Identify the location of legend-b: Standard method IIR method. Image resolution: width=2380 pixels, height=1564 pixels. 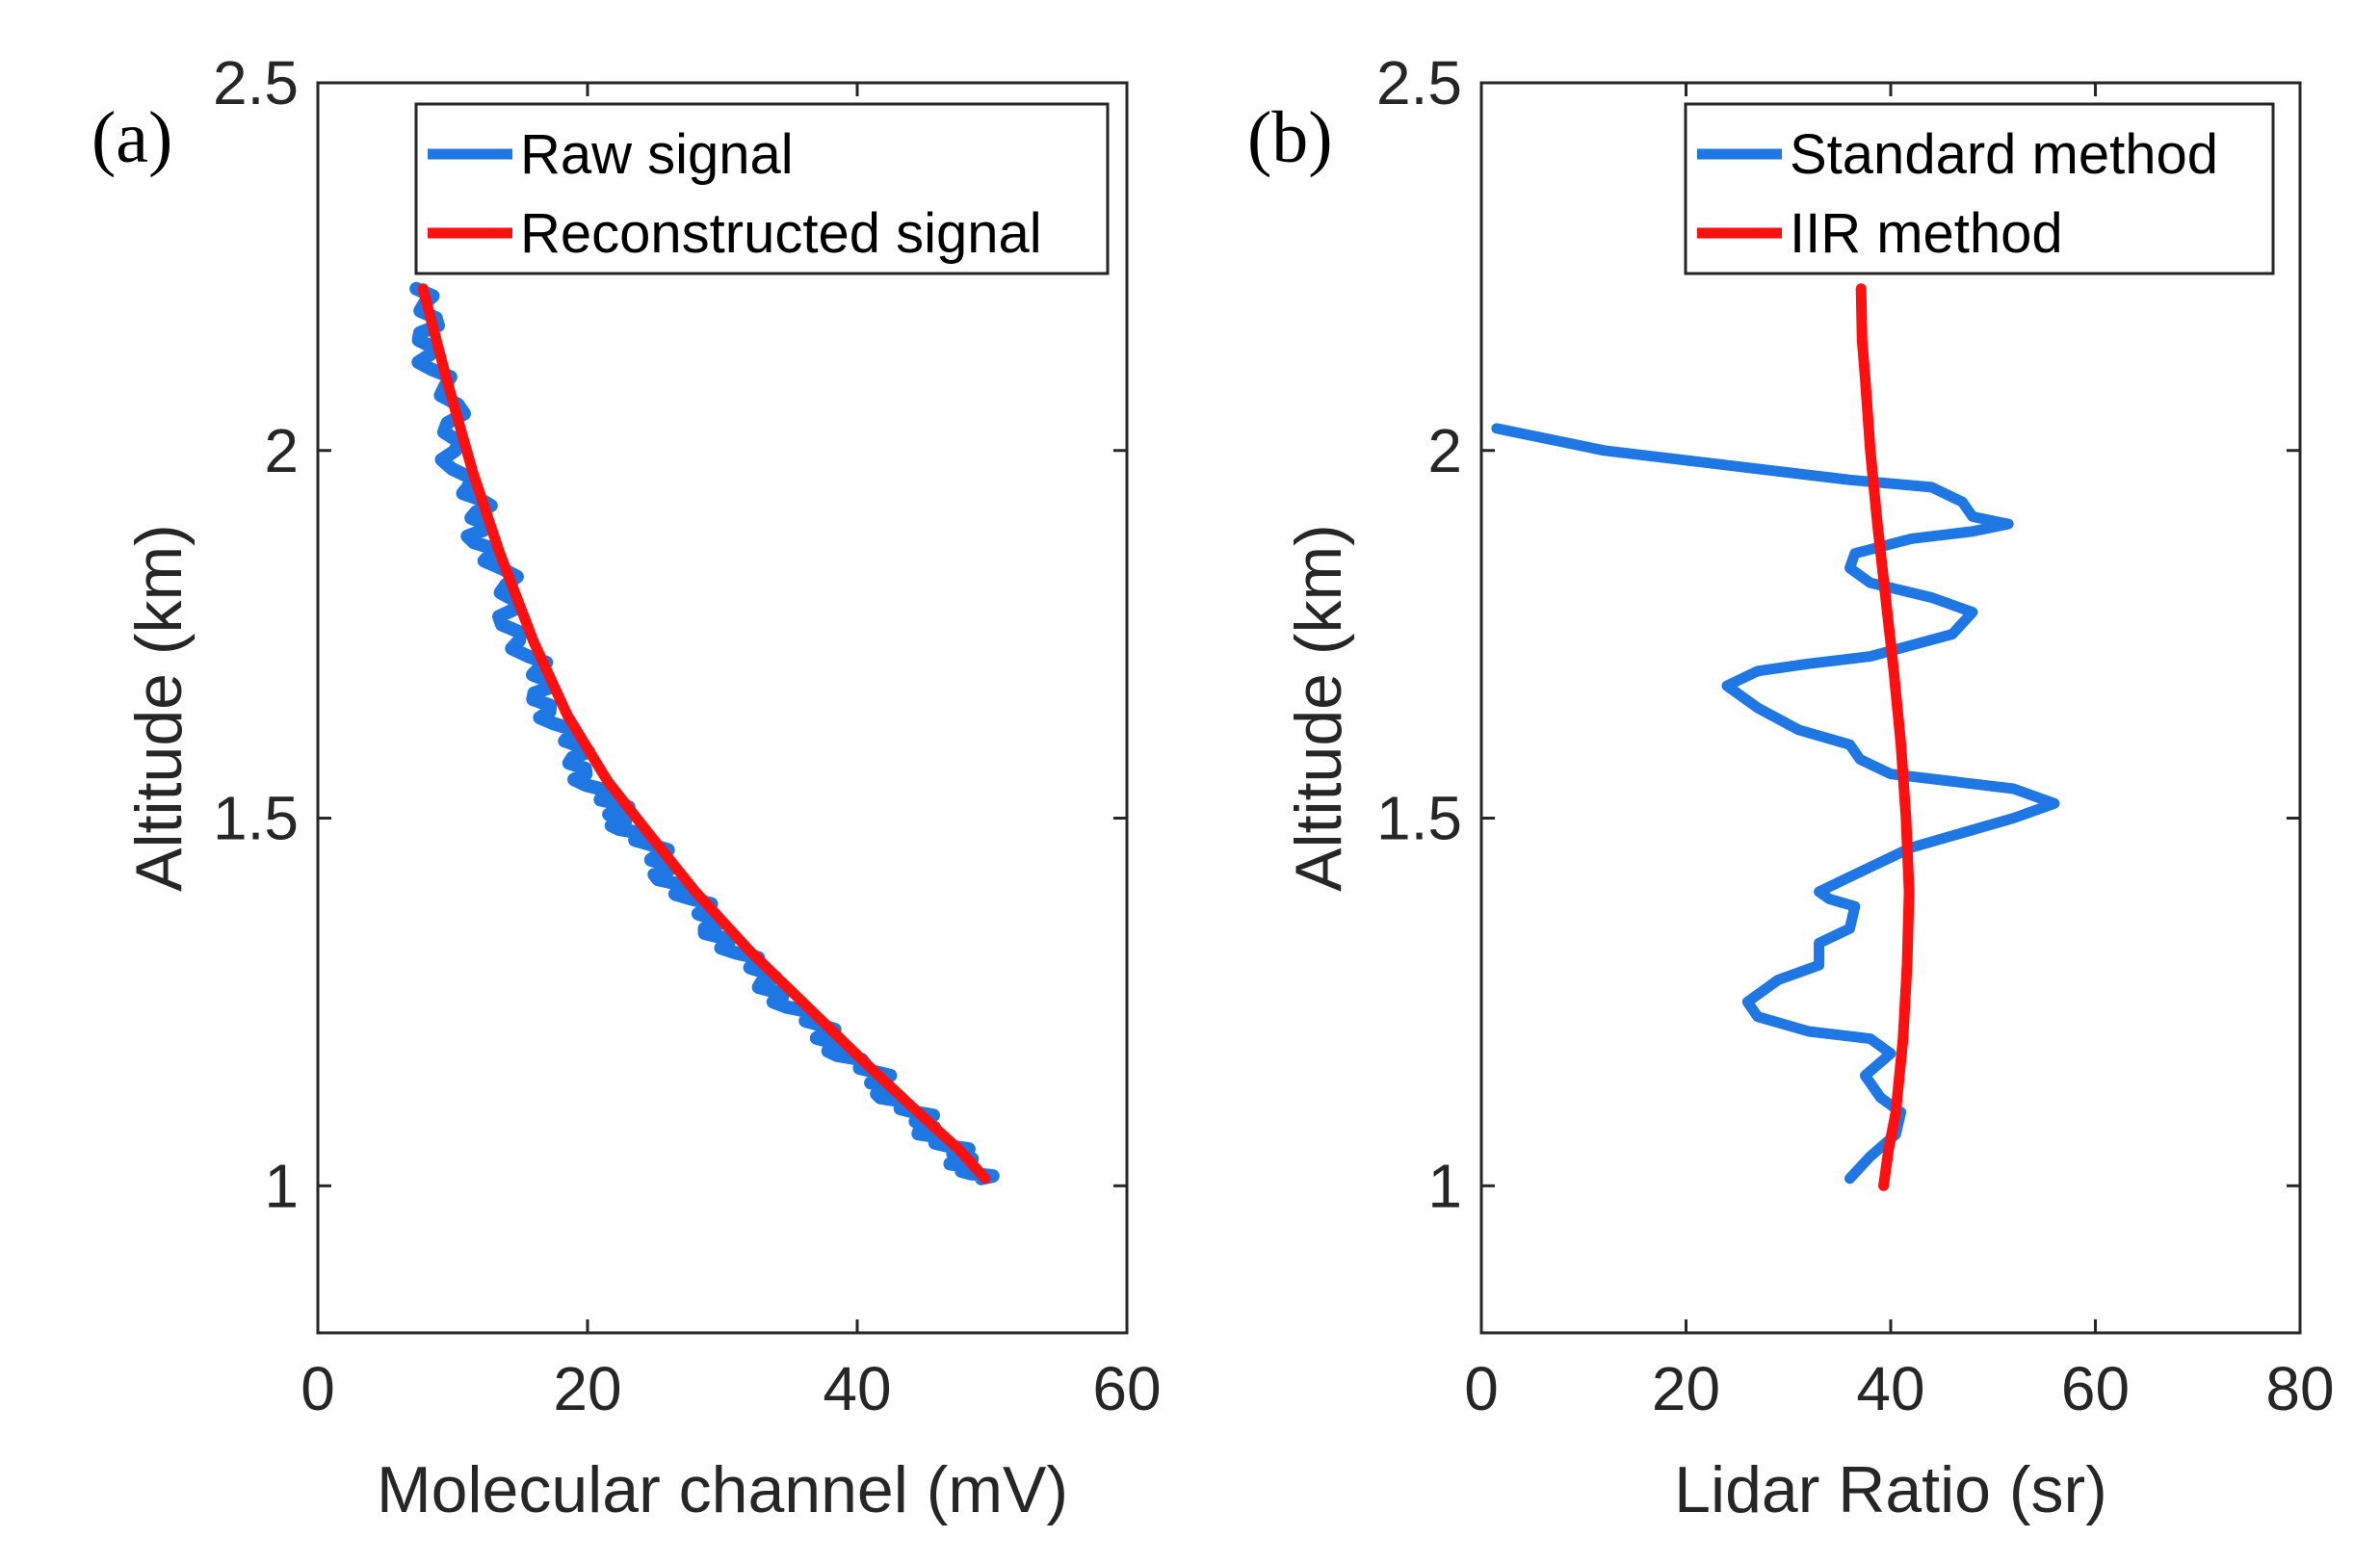
(1980, 188).